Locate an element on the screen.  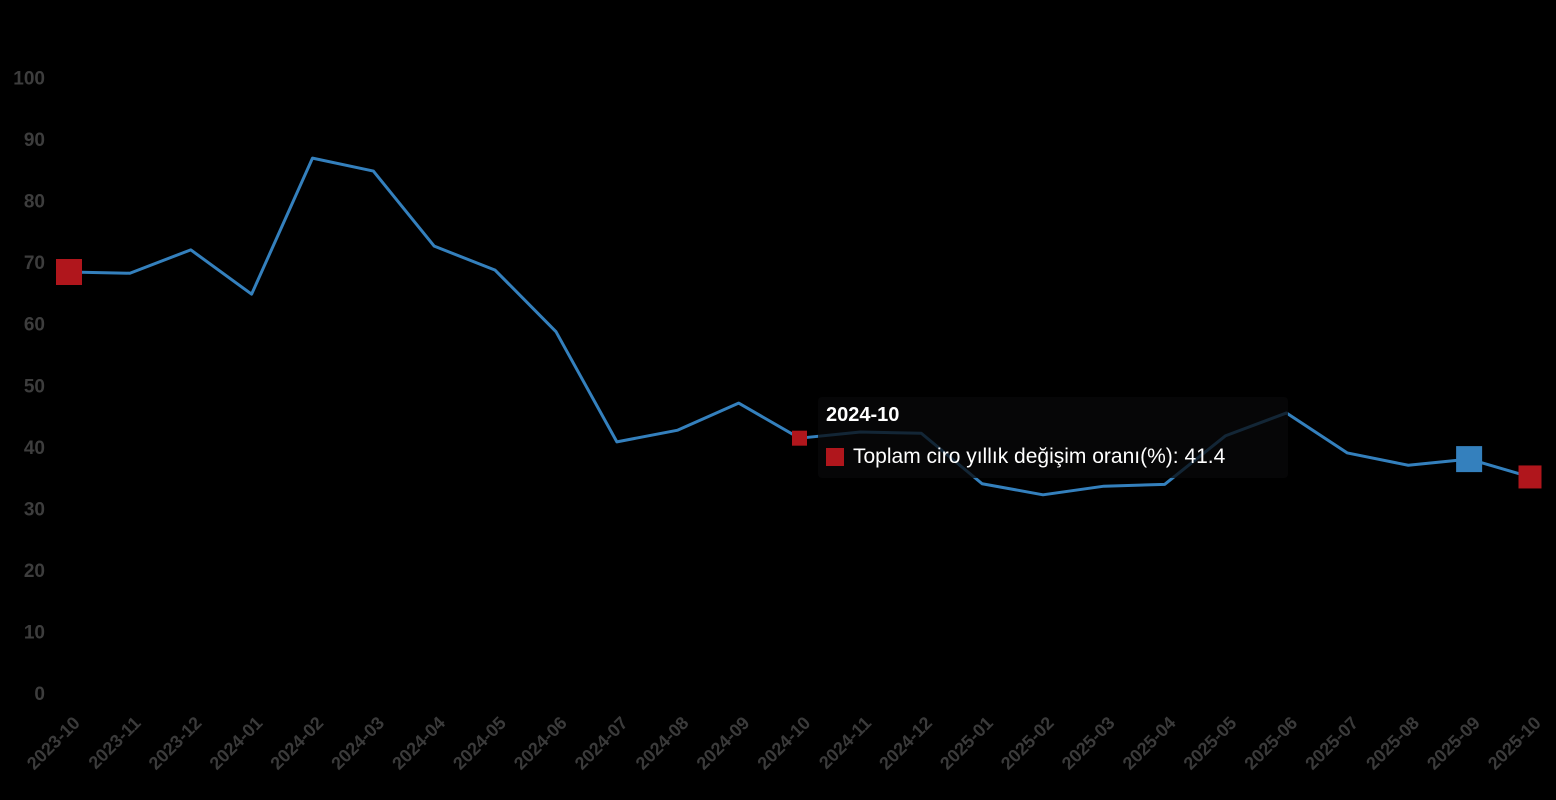
tooltip-title: 2024-10 is located at coordinates (863, 415).